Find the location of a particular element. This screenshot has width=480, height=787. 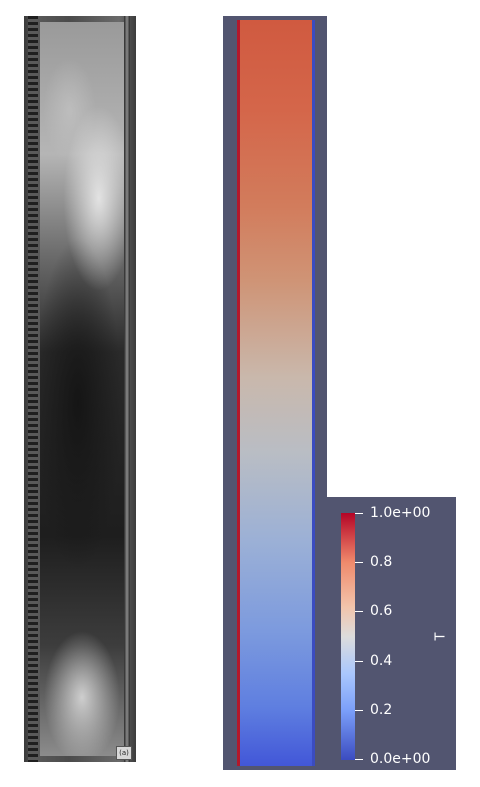

colorbar-tick-label: 0.4 is located at coordinates (381, 661).